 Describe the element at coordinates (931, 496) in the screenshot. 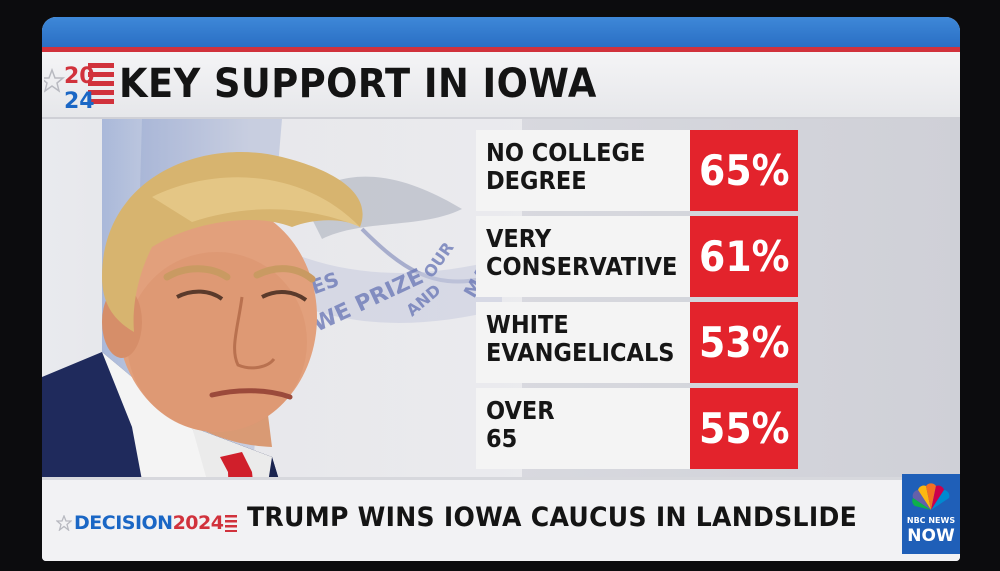

I see `peacock-icon` at that location.